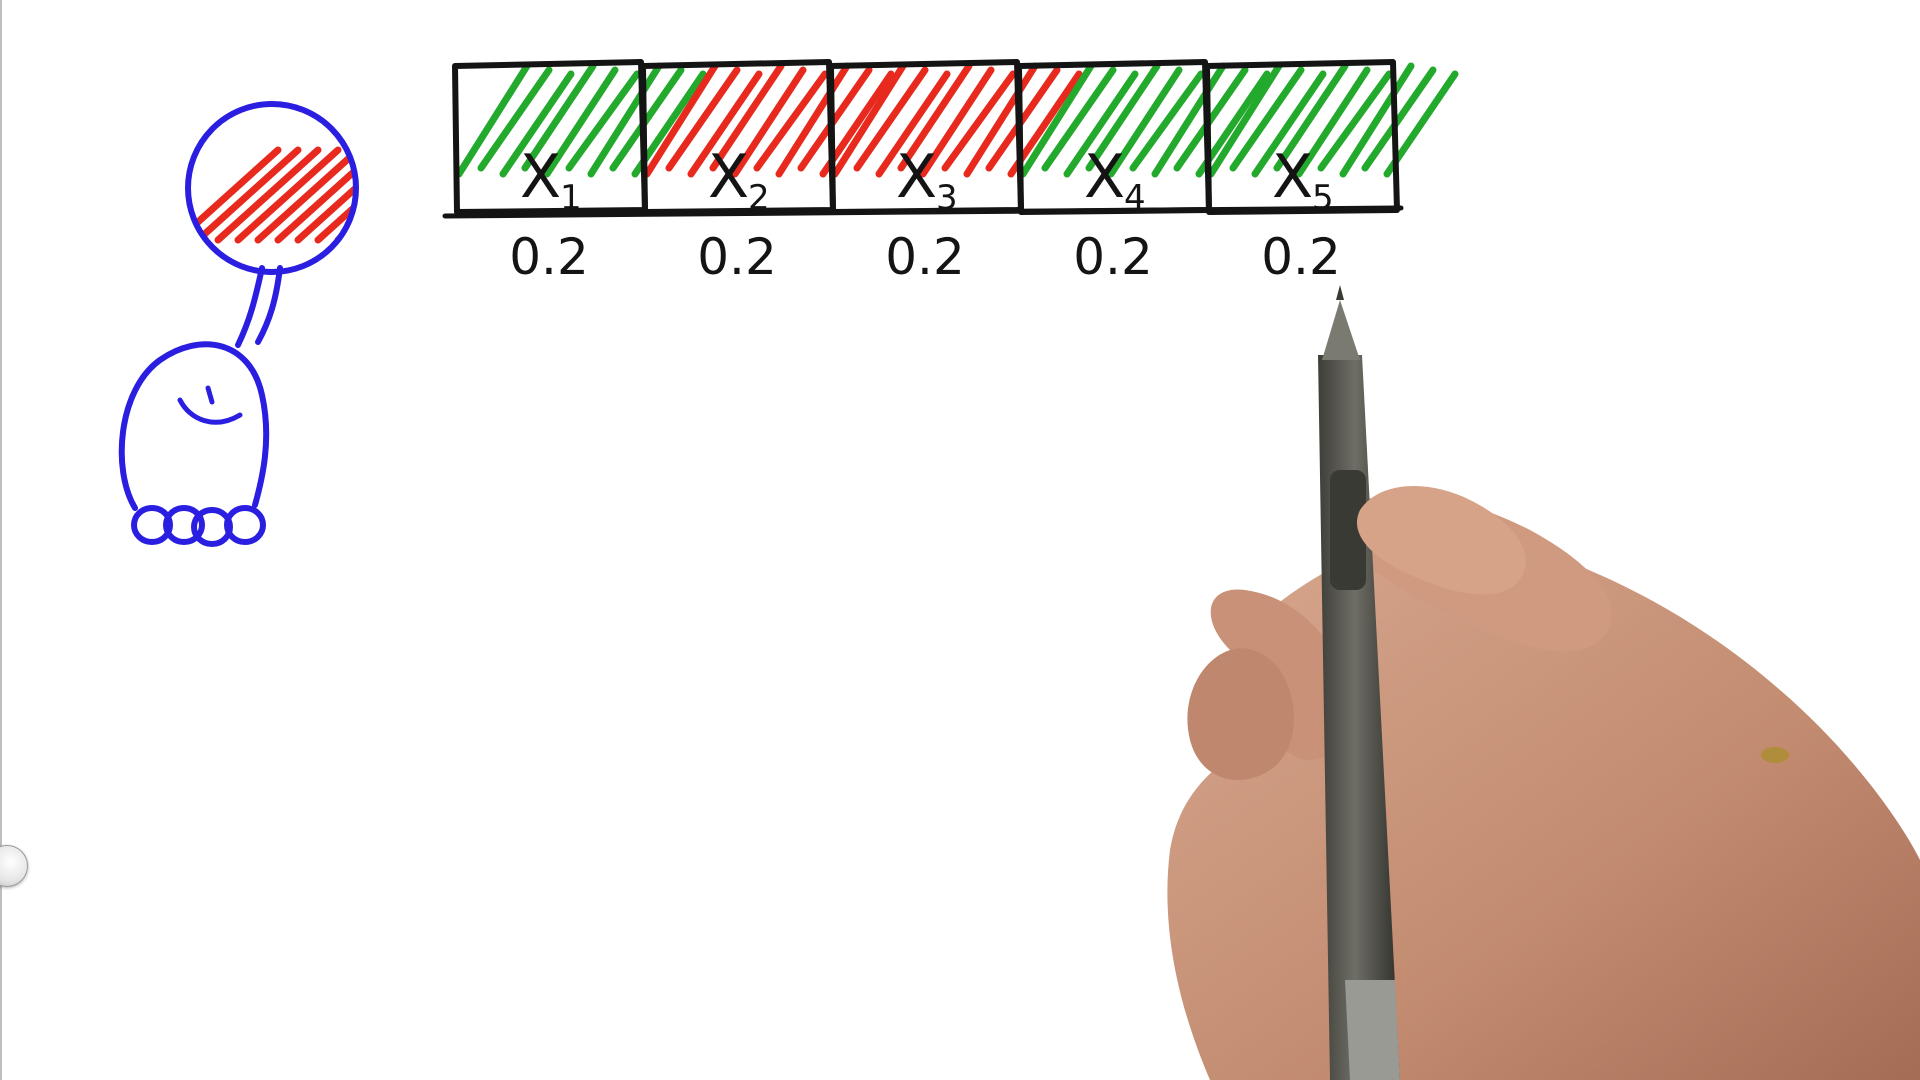 Image resolution: width=1920 pixels, height=1080 pixels. What do you see at coordinates (269, 305) in the screenshot?
I see `robot-antenna-right` at bounding box center [269, 305].